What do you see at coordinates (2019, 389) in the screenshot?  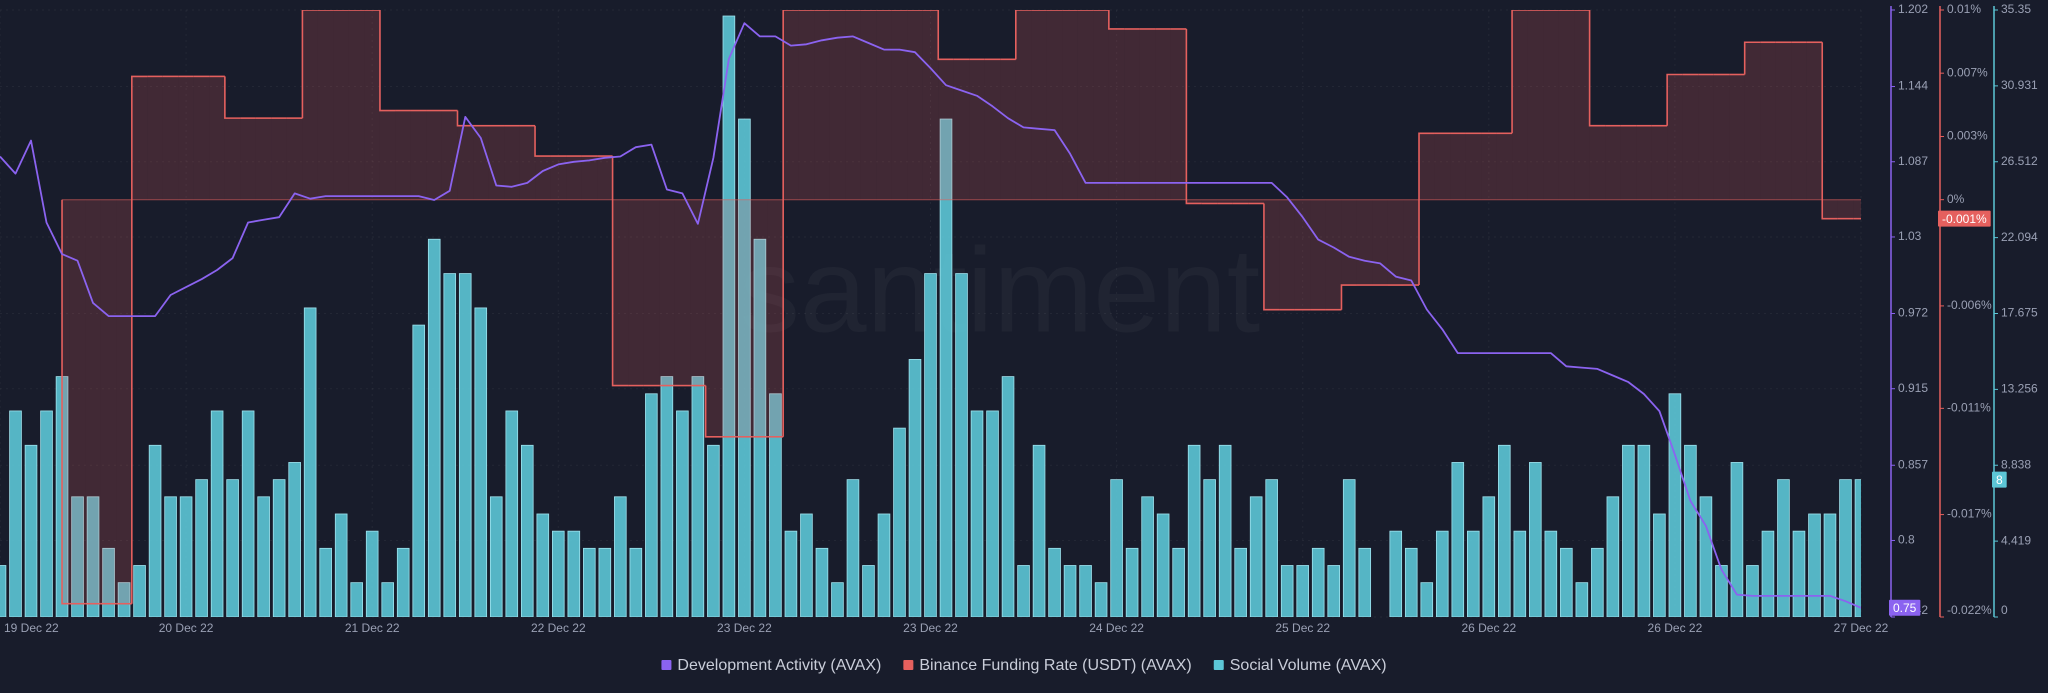 I see `y-tick-label: 13.256` at bounding box center [2019, 389].